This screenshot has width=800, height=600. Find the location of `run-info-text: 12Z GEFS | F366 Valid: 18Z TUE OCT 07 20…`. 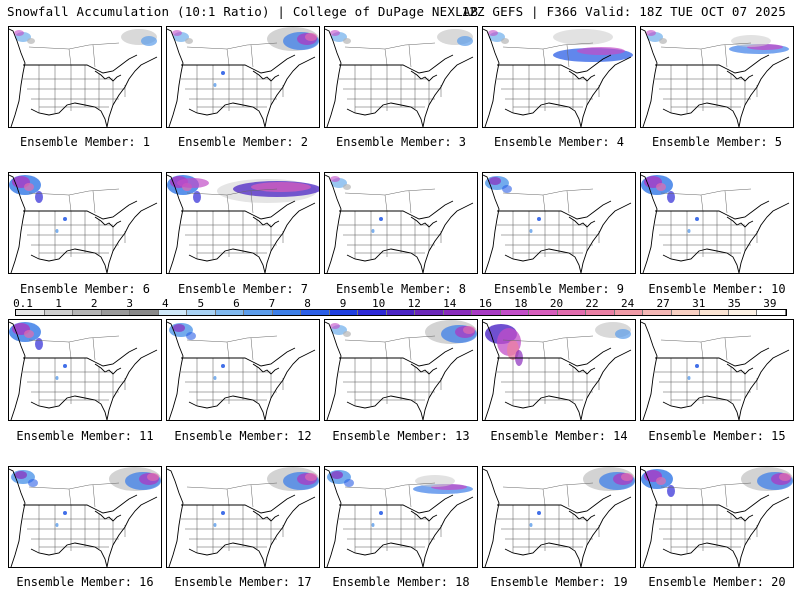

run-info-text: 12Z GEFS | F366 Valid: 18Z TUE OCT 07 20… is located at coordinates (623, 11).